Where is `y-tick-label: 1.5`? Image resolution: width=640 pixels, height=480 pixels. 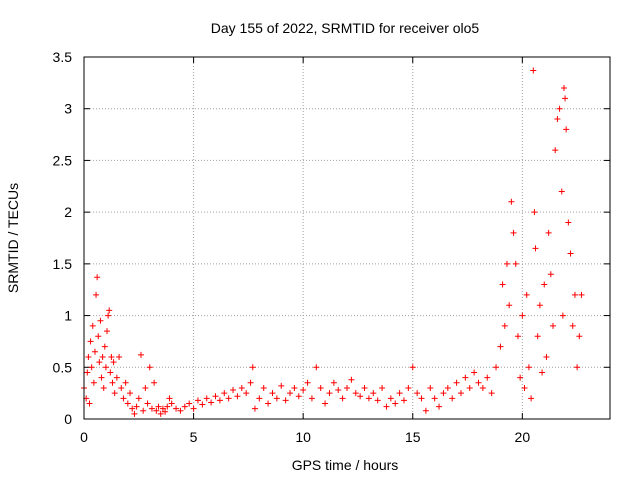 y-tick-label: 1.5 is located at coordinates (63, 264).